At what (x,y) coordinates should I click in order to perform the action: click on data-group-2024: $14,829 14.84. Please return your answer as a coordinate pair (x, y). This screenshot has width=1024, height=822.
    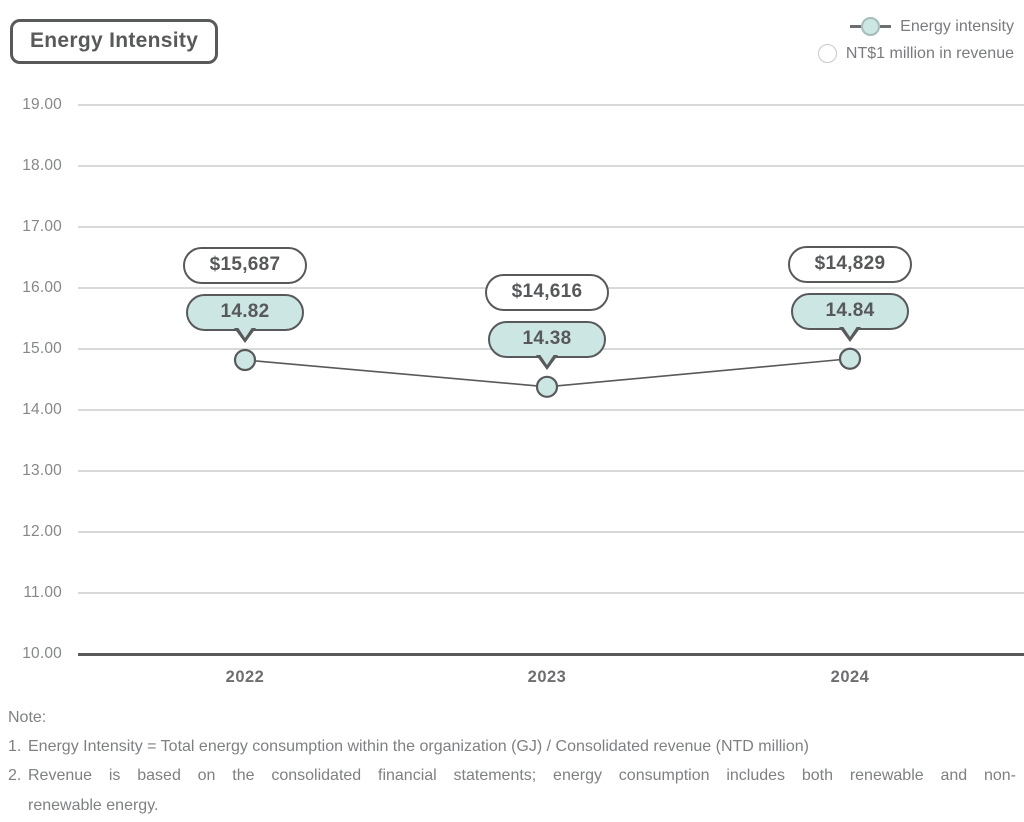
    Looking at the image, I should click on (850, 287).